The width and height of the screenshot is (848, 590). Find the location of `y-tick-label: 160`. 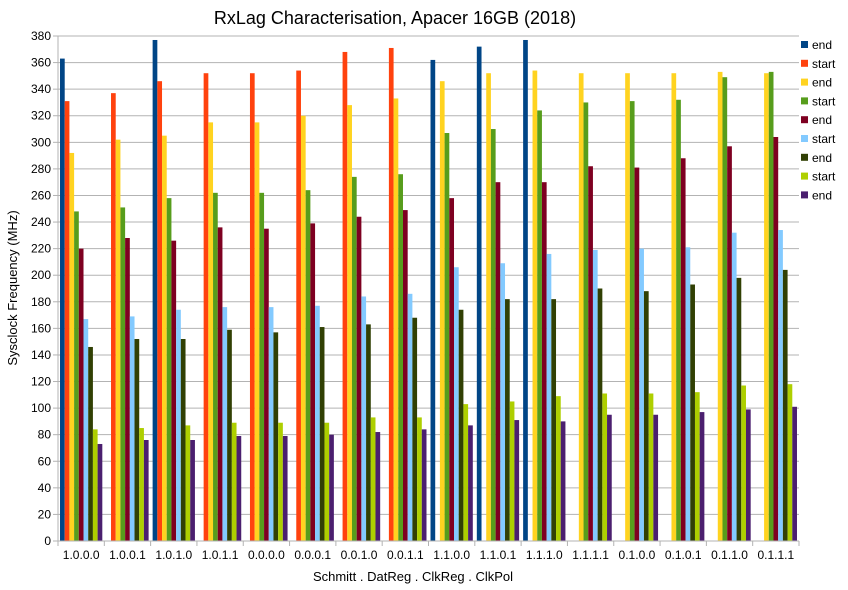

y-tick-label: 160 is located at coordinates (41, 328).